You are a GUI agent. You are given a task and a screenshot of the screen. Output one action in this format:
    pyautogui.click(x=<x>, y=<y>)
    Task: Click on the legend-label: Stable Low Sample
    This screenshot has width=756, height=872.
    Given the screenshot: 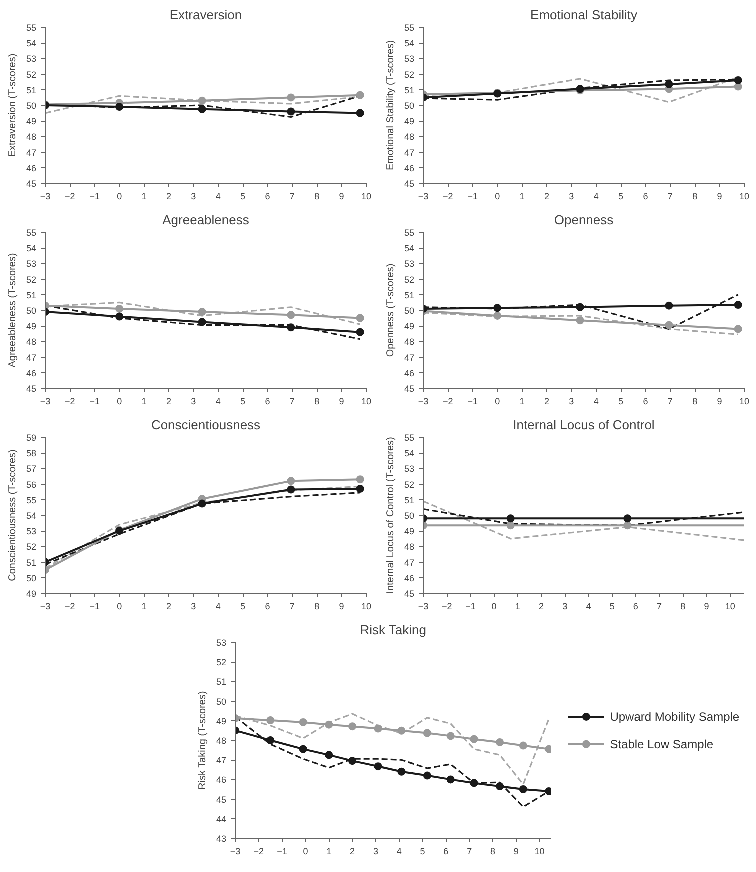 What is the action you would take?
    pyautogui.click(x=662, y=744)
    